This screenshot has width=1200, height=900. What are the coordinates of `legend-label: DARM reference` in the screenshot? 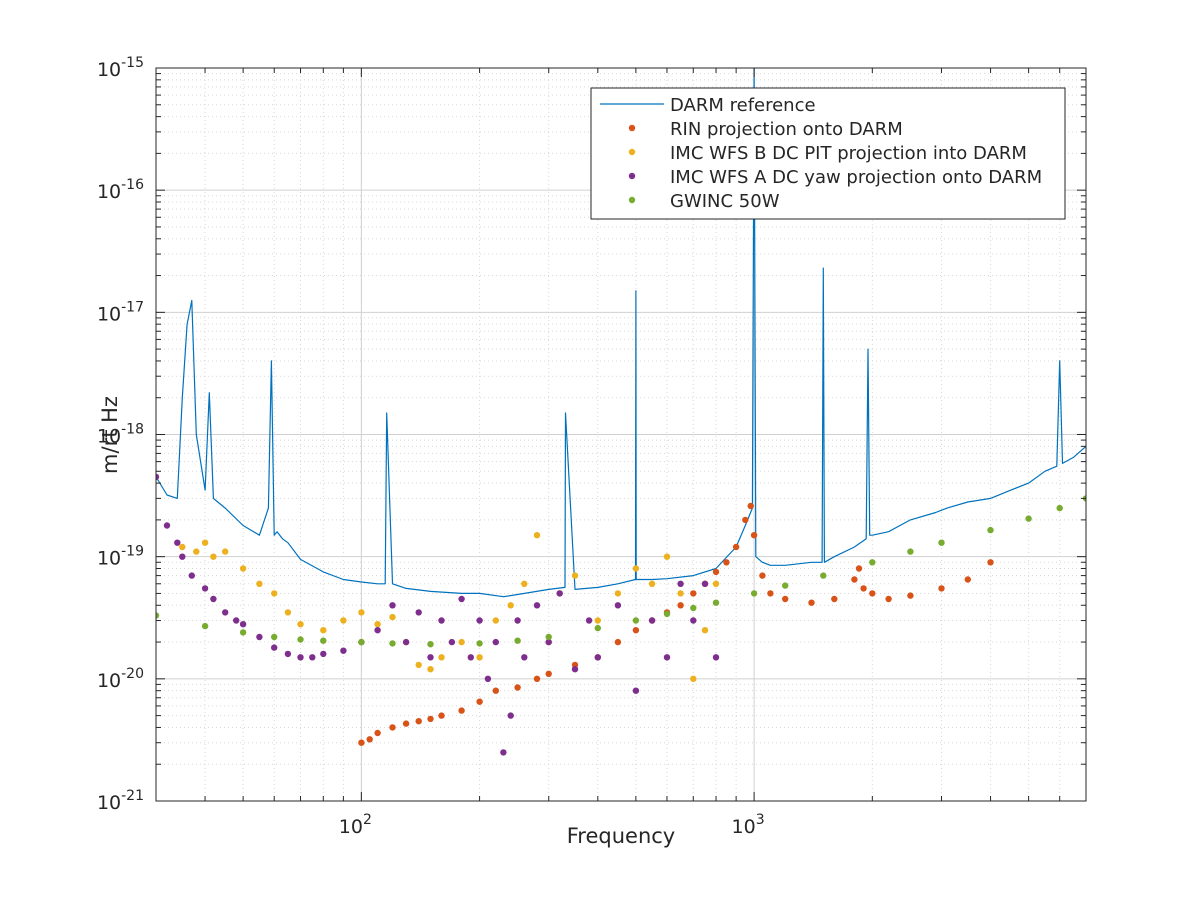 It's located at (743, 105).